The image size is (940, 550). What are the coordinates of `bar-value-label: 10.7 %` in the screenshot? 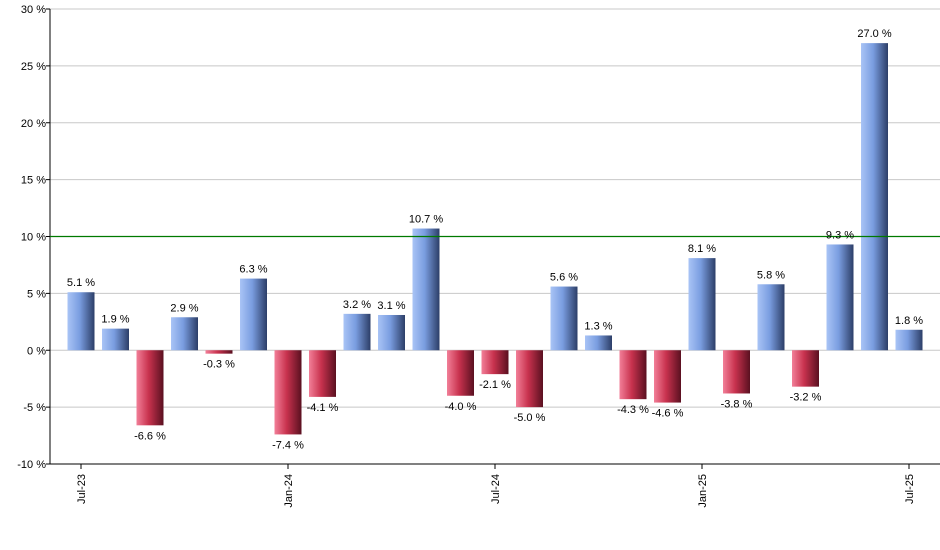 It's located at (426, 220).